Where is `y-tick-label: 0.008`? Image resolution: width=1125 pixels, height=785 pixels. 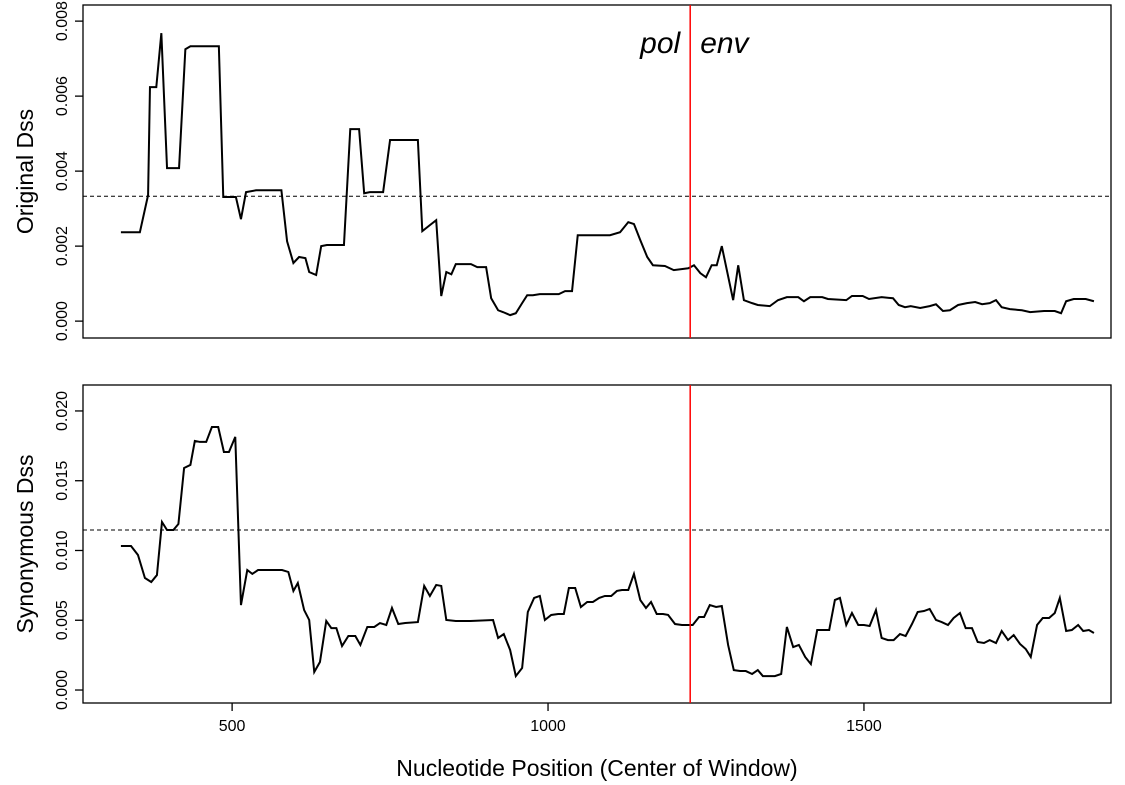
y-tick-label: 0.008 is located at coordinates (62, 21).